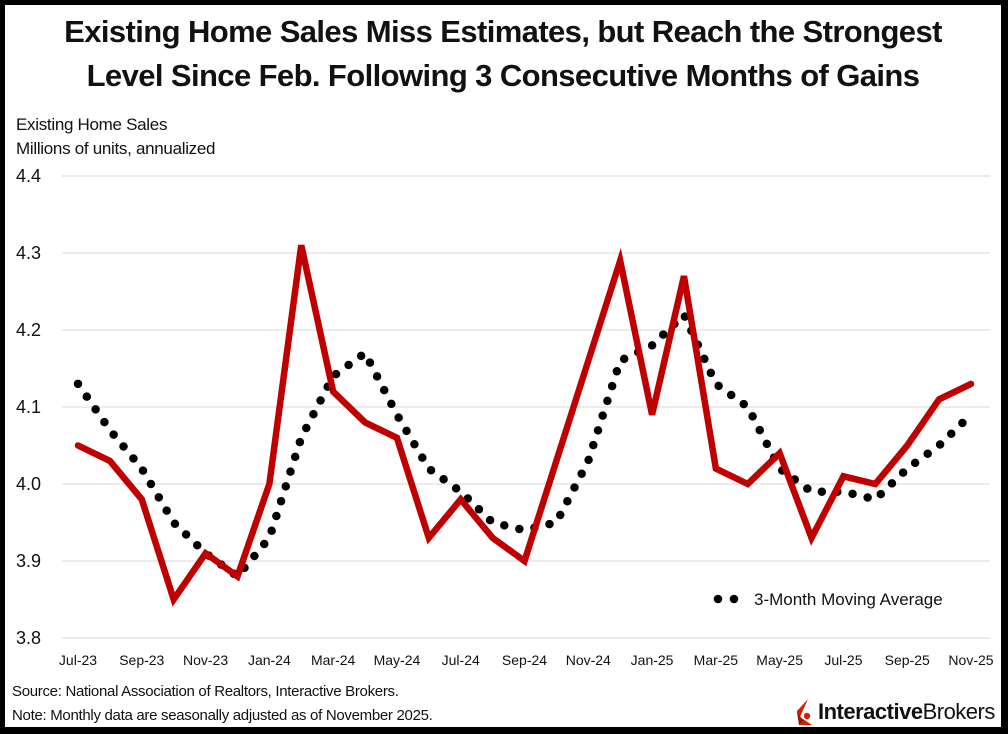  I want to click on x-tick-label: Nov-23, so click(205, 660).